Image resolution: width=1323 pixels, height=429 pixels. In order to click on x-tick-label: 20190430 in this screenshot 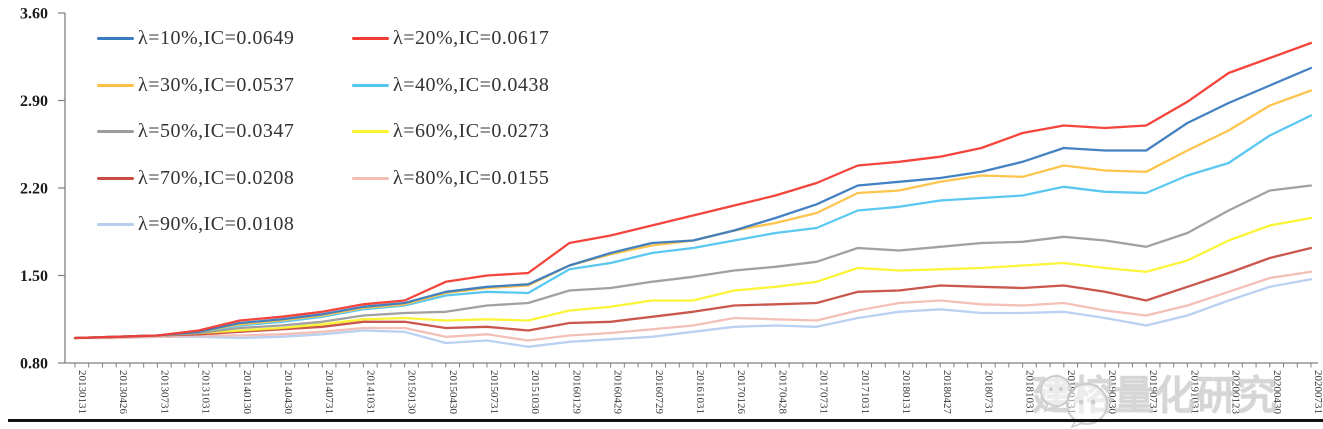, I will do `click(1112, 392)`.